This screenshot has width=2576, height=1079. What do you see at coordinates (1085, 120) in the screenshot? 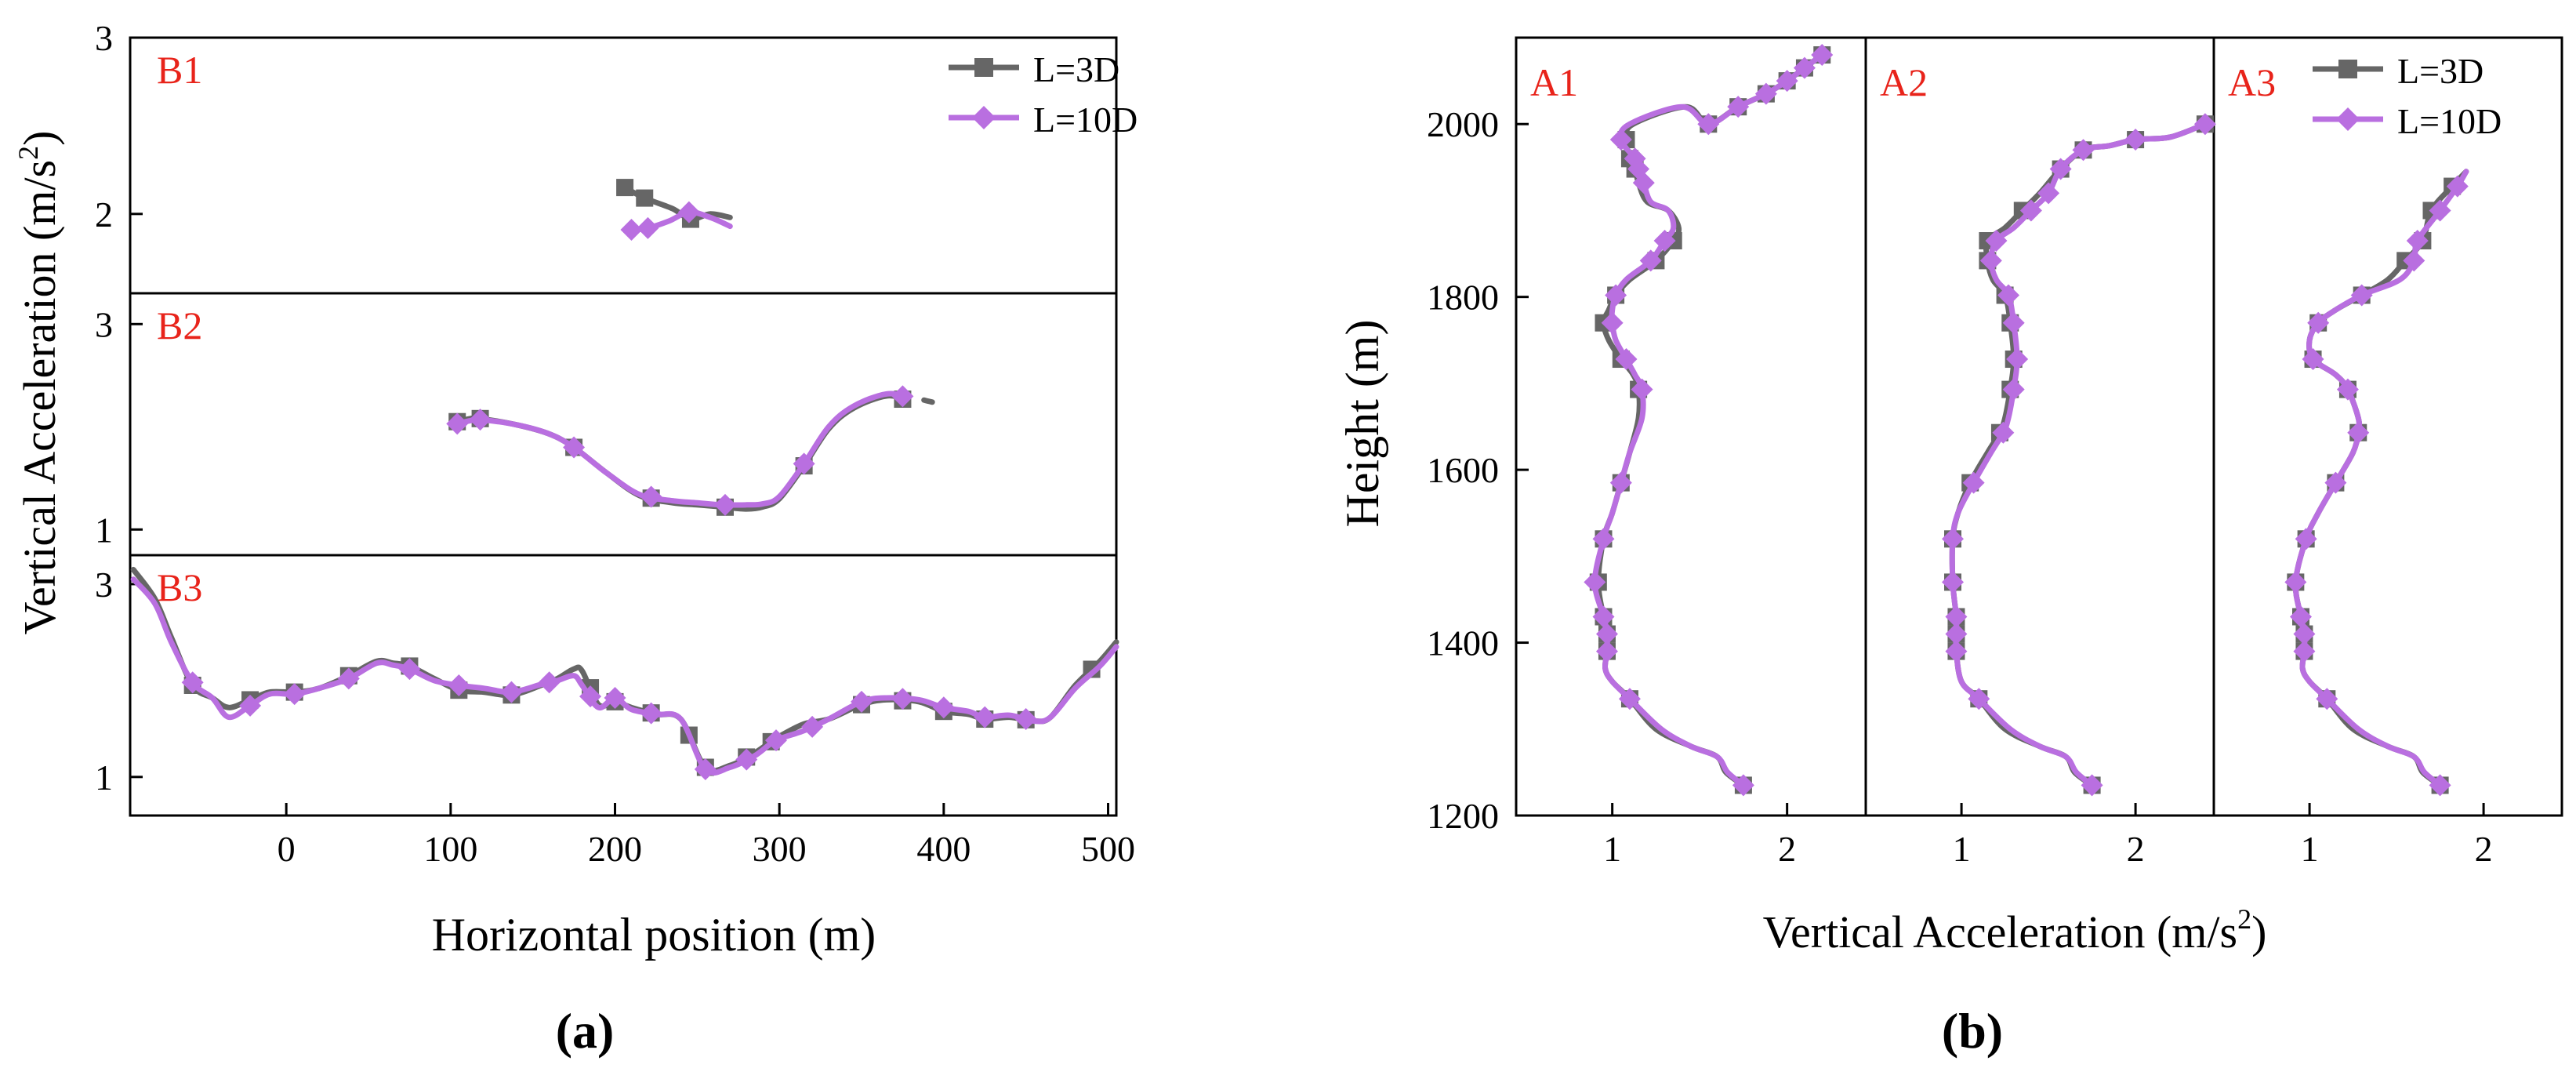
I see `legend-a-label-10d: L=10D` at bounding box center [1085, 120].